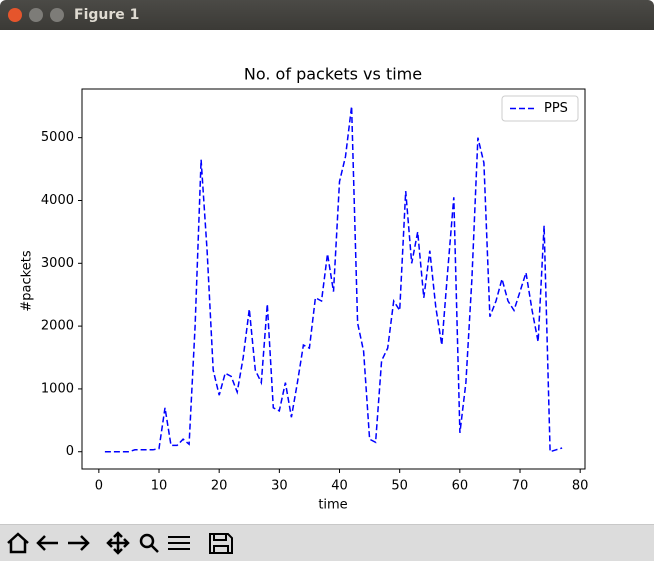  Describe the element at coordinates (107, 15) in the screenshot. I see `window-title: Figure 1` at that location.